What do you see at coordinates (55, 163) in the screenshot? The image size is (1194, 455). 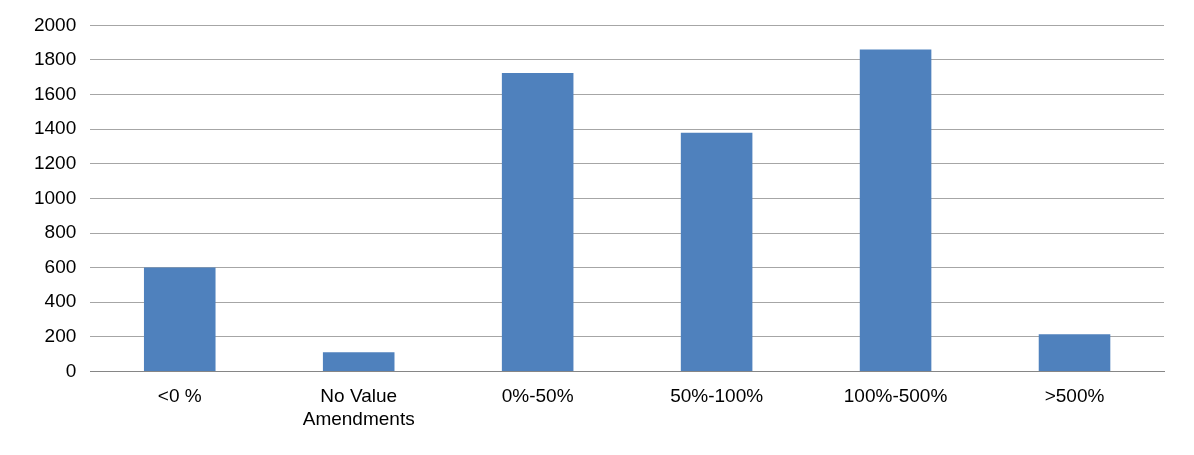 I see `y-tick-label: 1200` at bounding box center [55, 163].